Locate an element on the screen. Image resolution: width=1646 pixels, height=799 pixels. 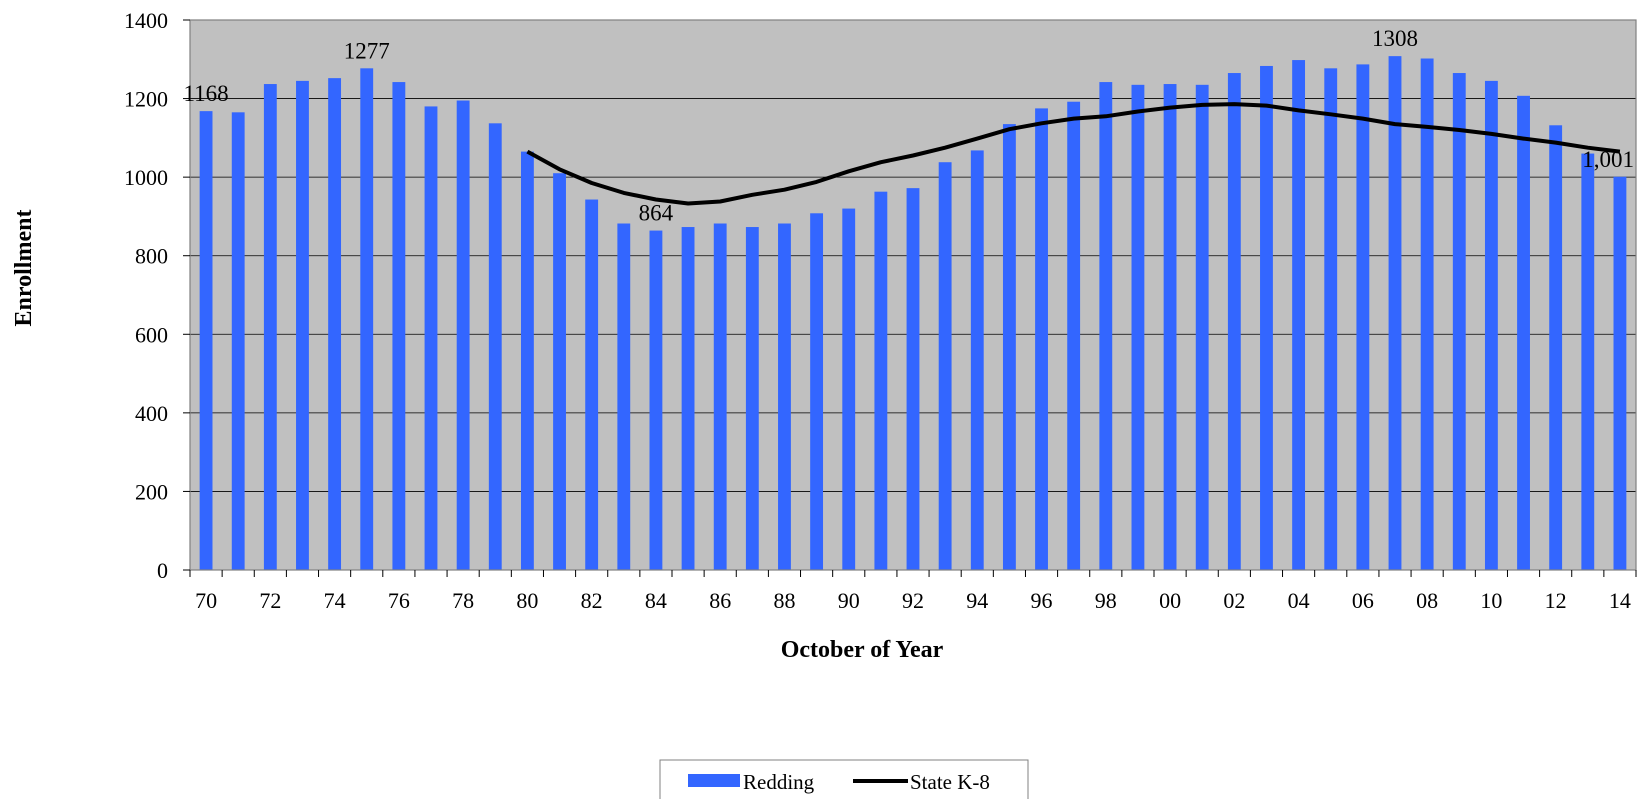
x-tick-label: 14 is located at coordinates (1620, 600).